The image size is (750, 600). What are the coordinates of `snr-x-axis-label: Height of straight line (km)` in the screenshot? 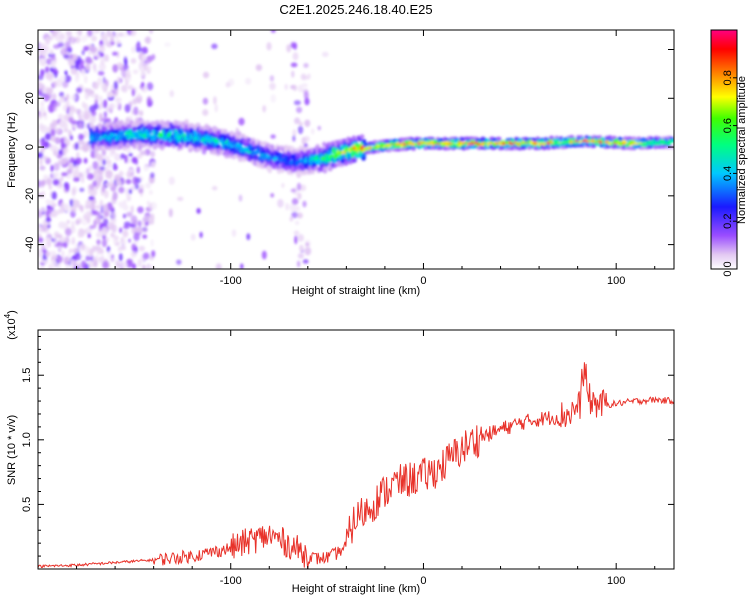 It's located at (356, 589).